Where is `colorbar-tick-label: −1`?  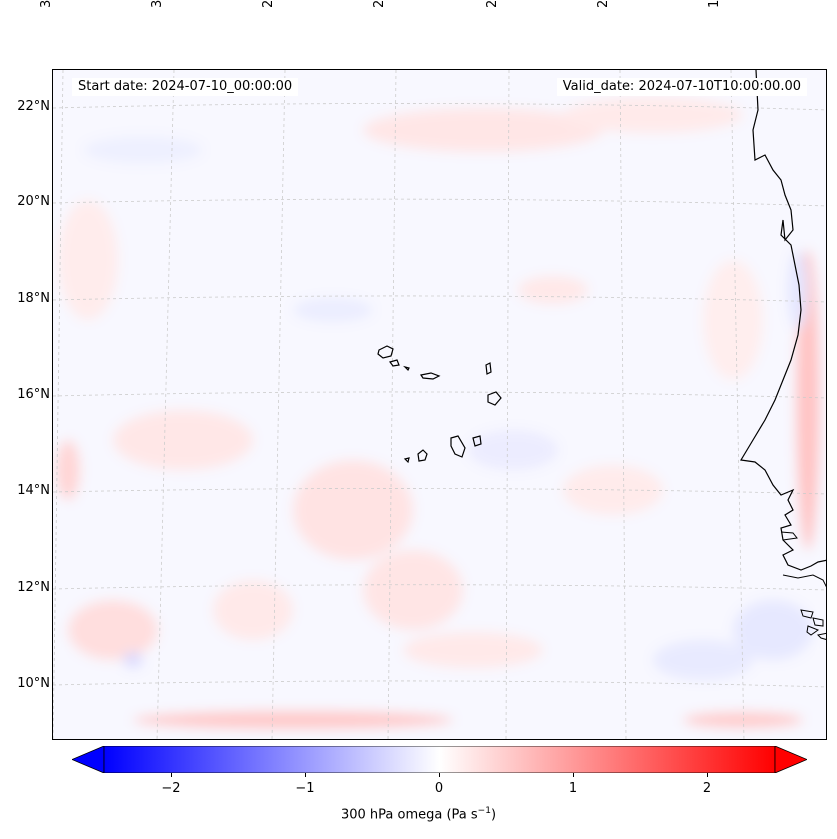 colorbar-tick-label: −1 is located at coordinates (305, 788).